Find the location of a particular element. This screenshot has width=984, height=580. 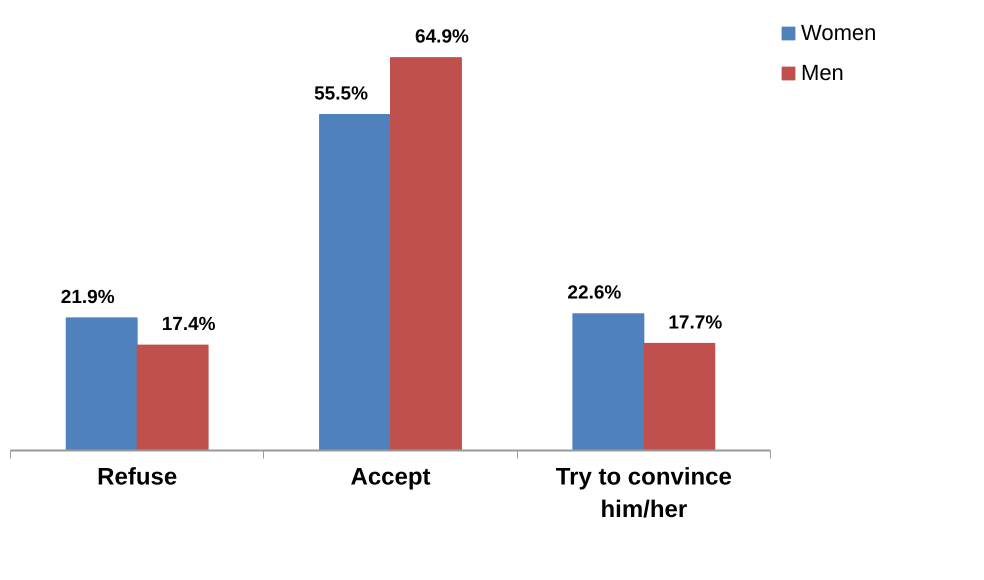

x-tick-label: Try to convince him/her is located at coordinates (644, 493).